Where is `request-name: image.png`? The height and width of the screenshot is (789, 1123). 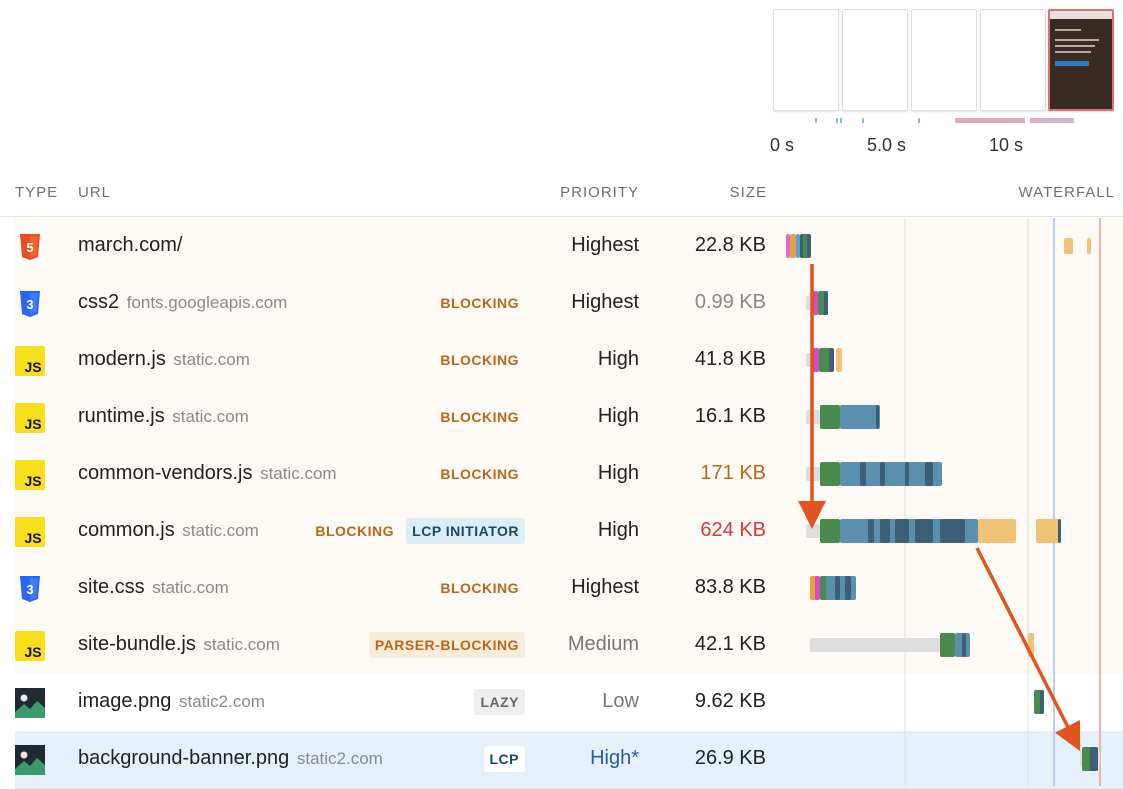 request-name: image.png is located at coordinates (125, 701).